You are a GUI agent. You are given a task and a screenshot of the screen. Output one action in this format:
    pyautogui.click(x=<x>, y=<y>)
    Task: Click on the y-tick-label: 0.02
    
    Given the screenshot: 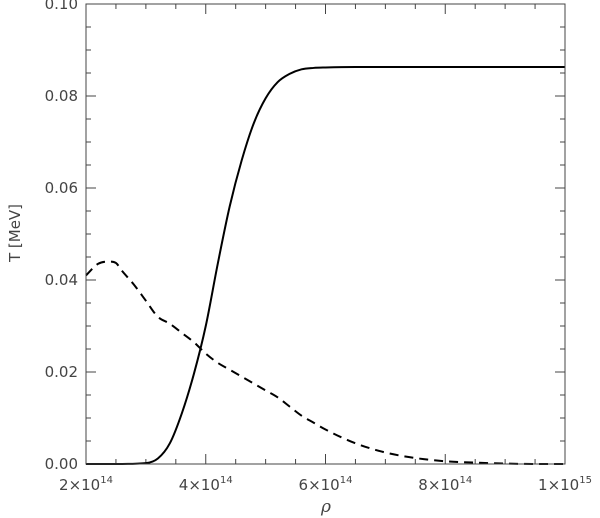 What is the action you would take?
    pyautogui.click(x=61, y=372)
    